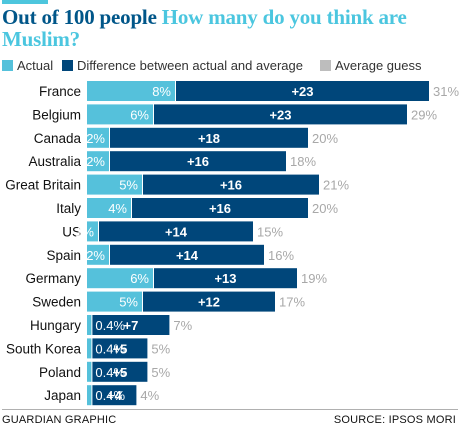  I want to click on credit-label: GUARDIAN GRAPHIC, so click(59, 420).